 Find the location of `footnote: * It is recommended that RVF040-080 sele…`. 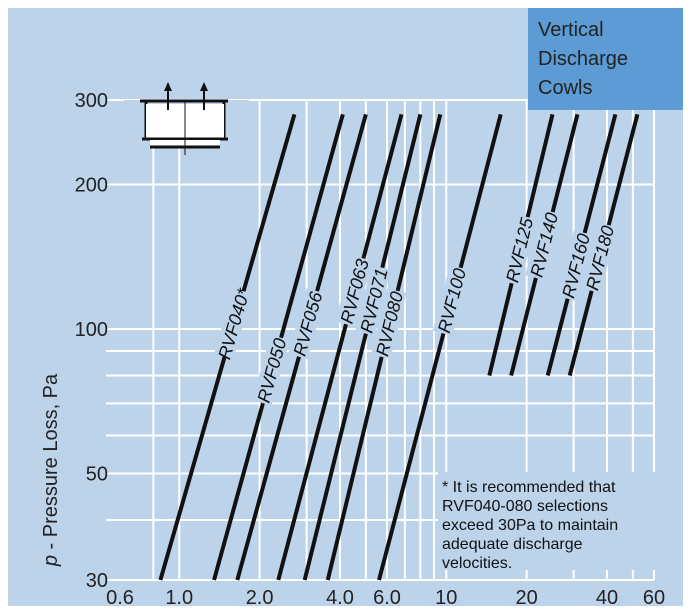

footnote: * It is recommended that RVF040-080 sele… is located at coordinates (532, 525).